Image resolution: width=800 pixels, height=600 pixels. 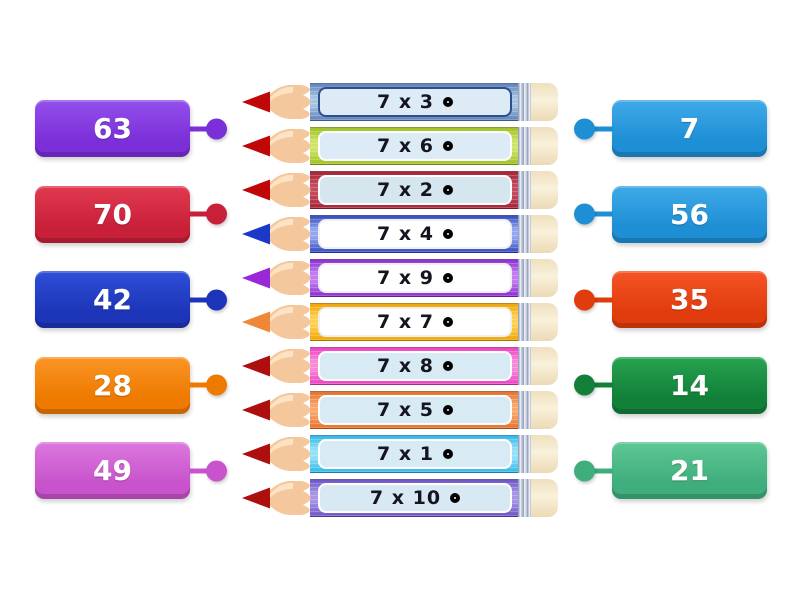 What do you see at coordinates (112, 385) in the screenshot?
I see `answer-value: 28` at bounding box center [112, 385].